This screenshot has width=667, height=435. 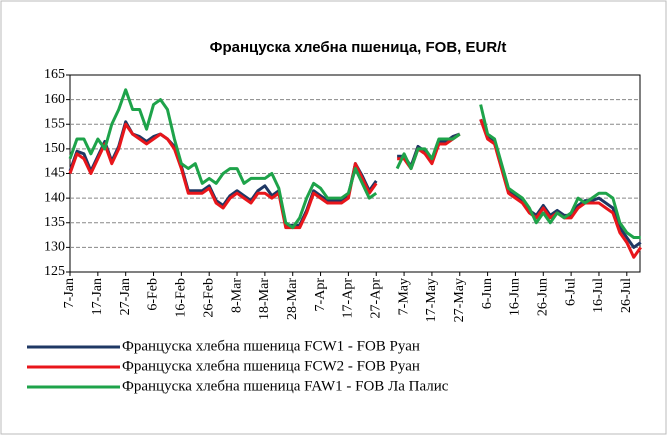 I want to click on x-tick-label: 17-Apr, so click(x=348, y=298).